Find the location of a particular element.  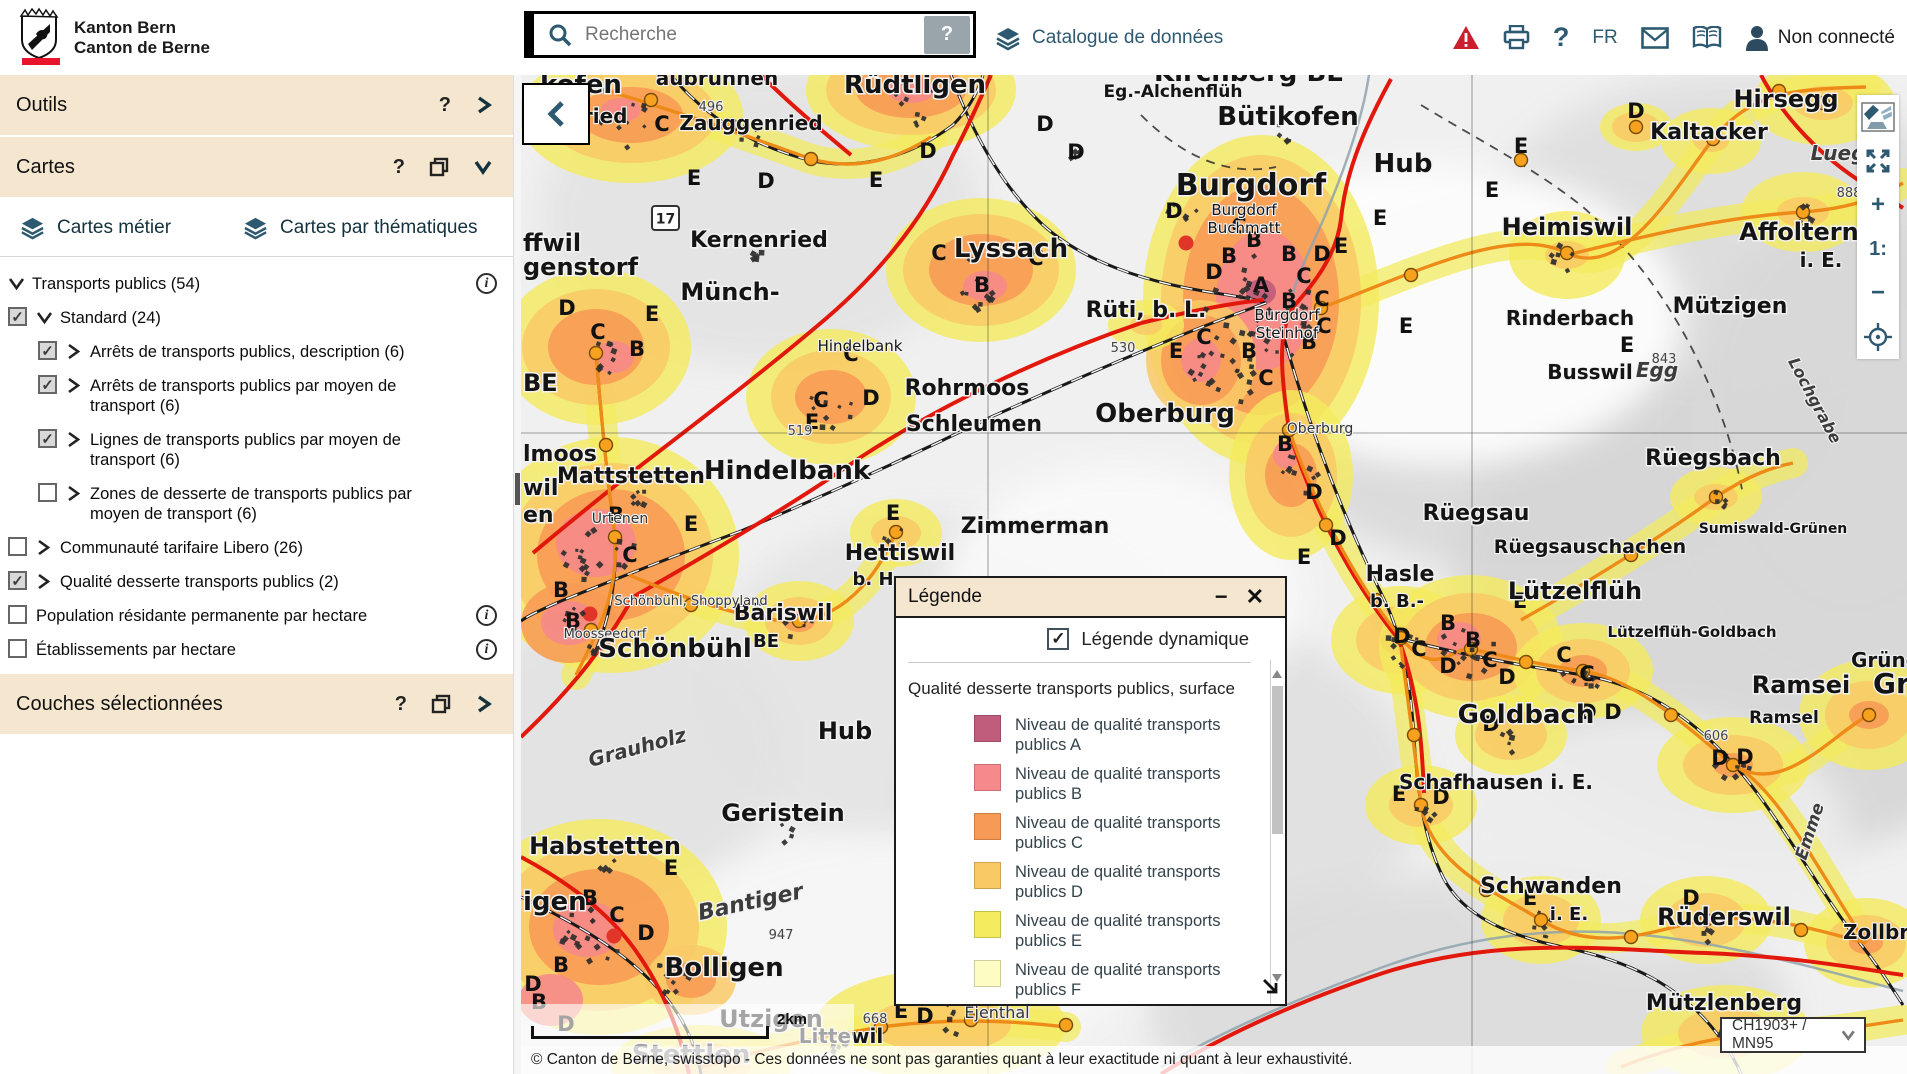

help-icon: ? is located at coordinates (1561, 37).